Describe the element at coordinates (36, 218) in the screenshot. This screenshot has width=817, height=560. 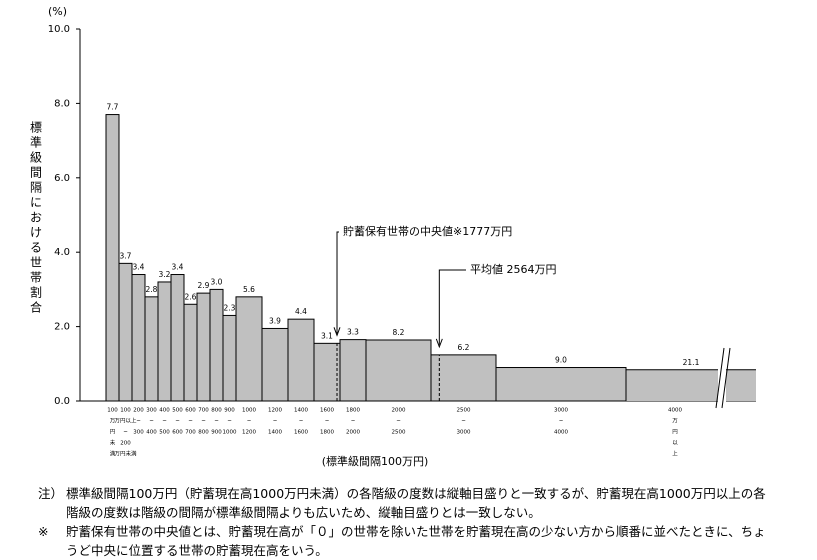
I see `y-axis-label-char: お` at that location.